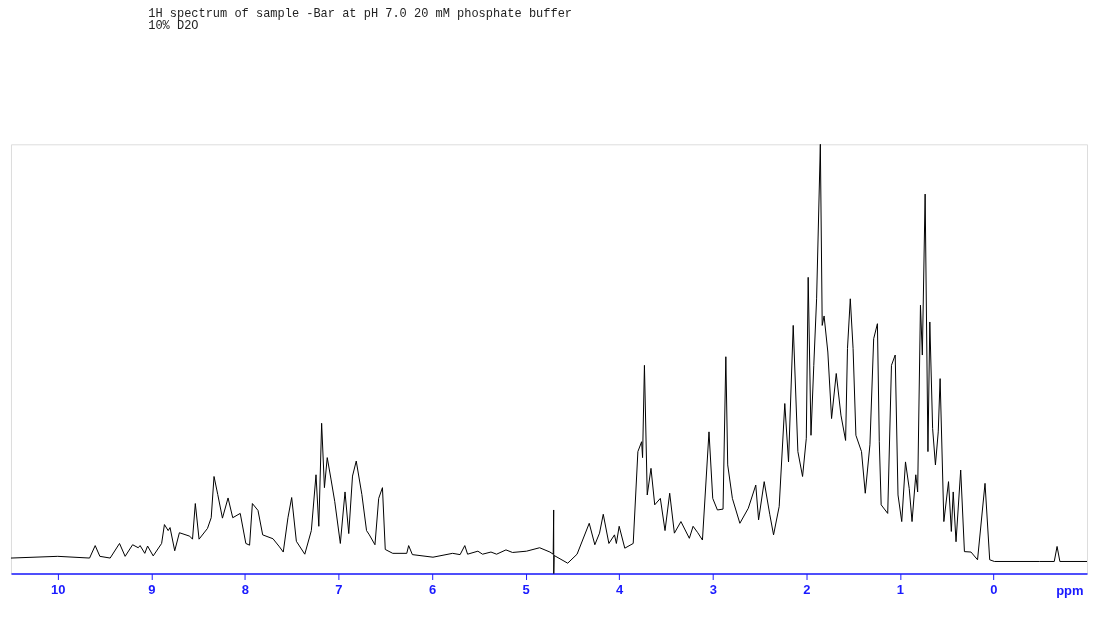  I want to click on x-tick-label: 3, so click(713, 589).